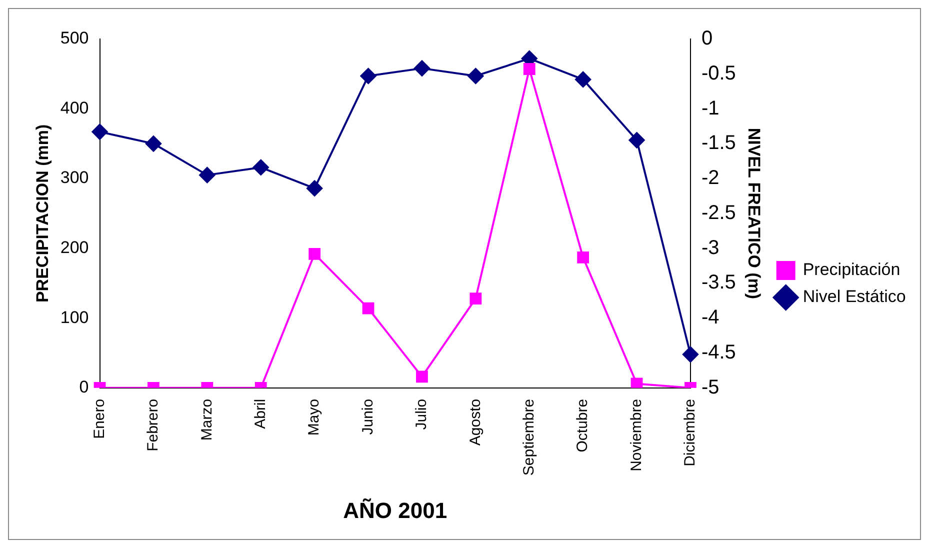 Image resolution: width=931 pixels, height=550 pixels. Describe the element at coordinates (718, 143) in the screenshot. I see `y2-tick-label: -1.5` at that location.